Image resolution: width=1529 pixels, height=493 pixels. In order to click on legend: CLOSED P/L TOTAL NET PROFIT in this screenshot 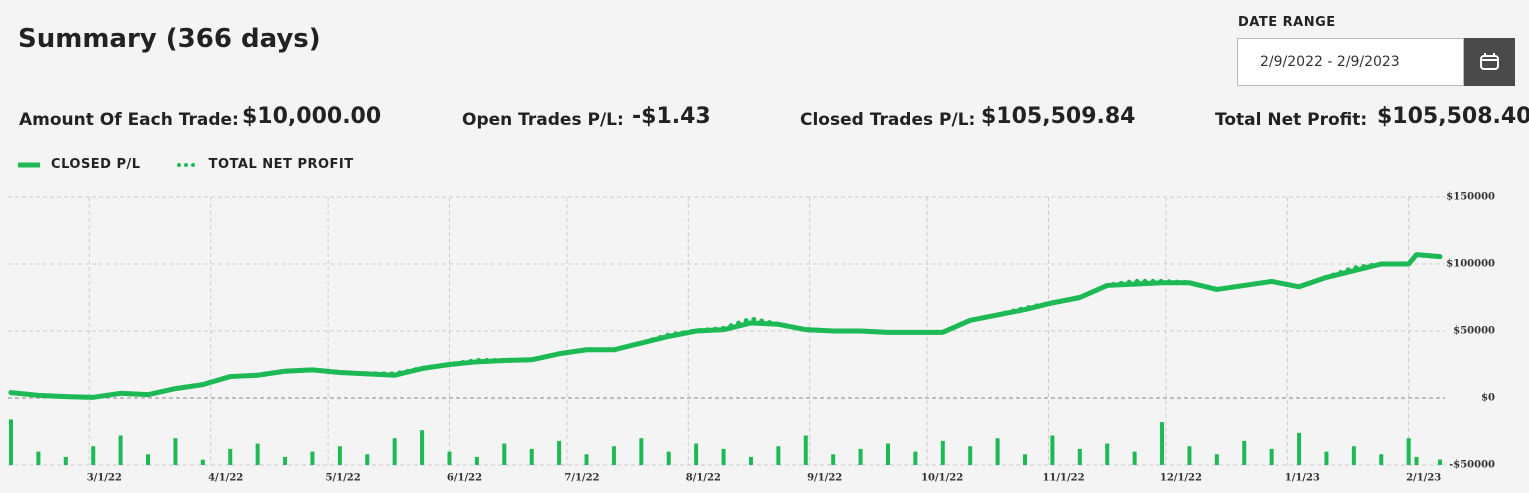, I will do `click(185, 164)`.